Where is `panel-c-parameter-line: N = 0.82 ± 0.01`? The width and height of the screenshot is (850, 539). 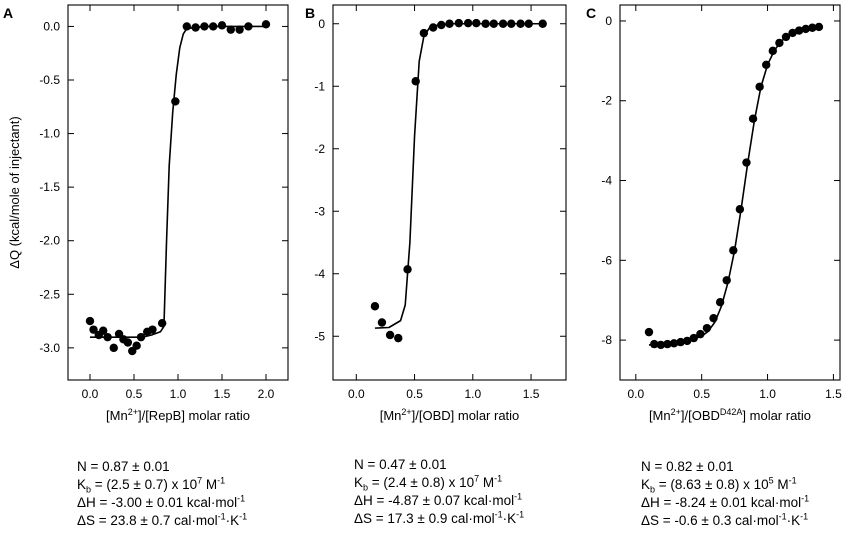
panel-c-parameter-line: N = 0.82 ± 0.01 is located at coordinates (687, 466).